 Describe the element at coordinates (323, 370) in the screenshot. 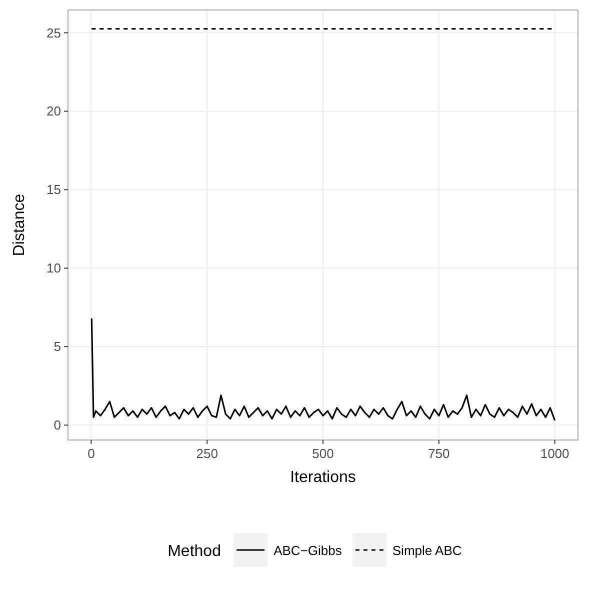

I see `line-series` at that location.